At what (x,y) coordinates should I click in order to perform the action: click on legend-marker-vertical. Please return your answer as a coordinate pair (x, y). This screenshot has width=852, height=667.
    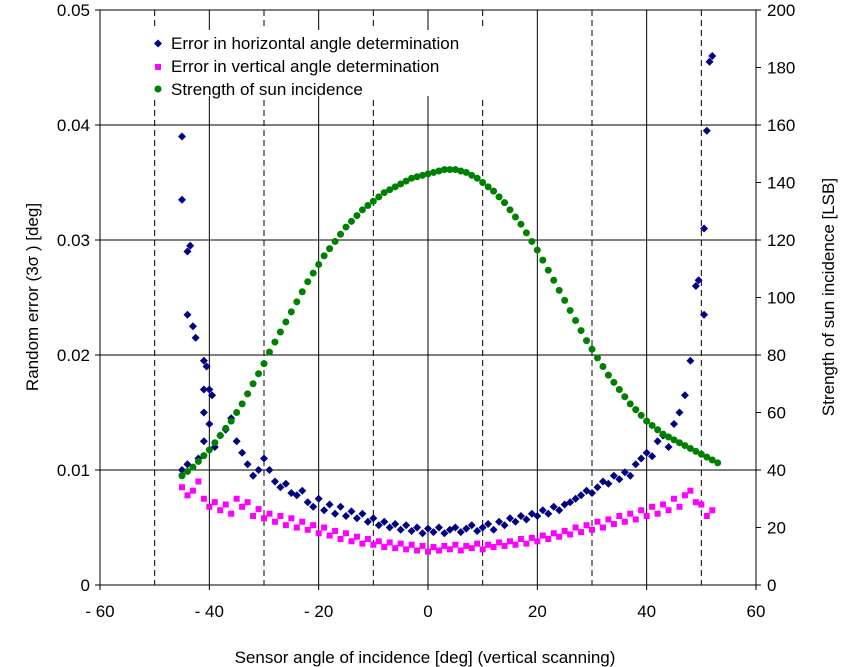
    Looking at the image, I should click on (158, 67).